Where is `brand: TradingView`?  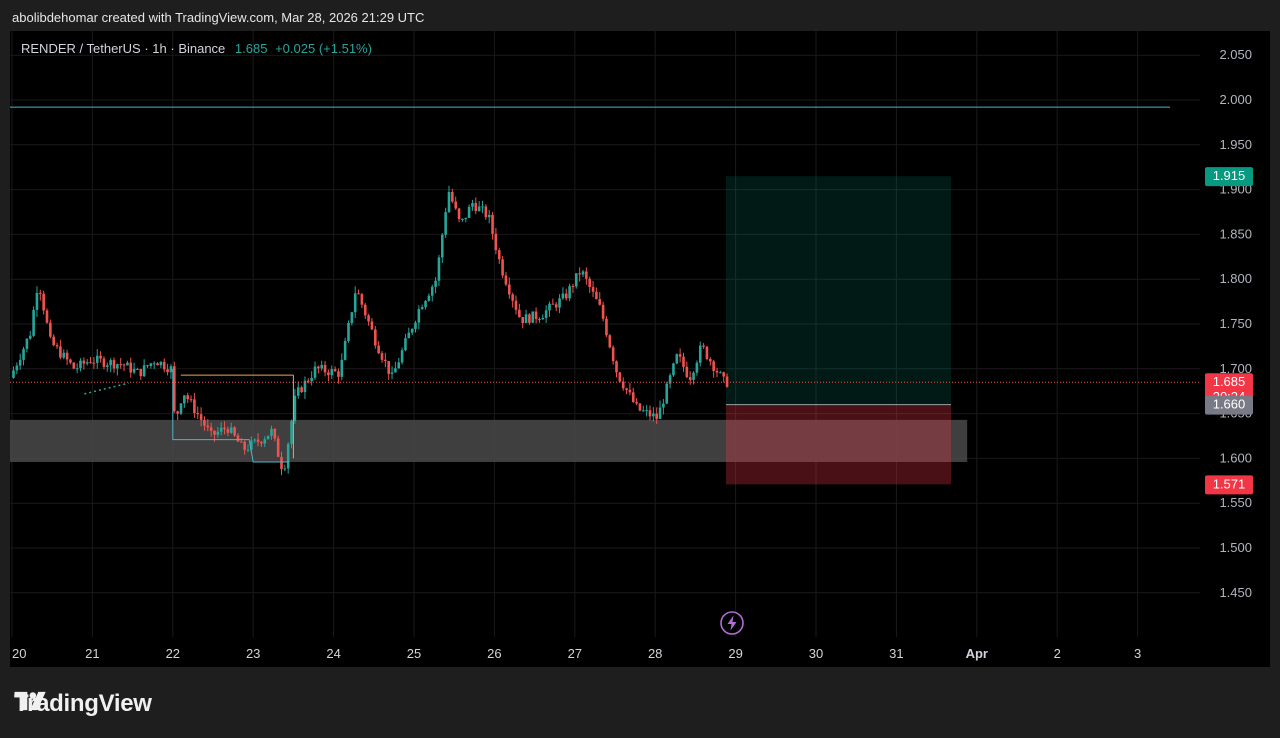 brand: TradingView is located at coordinates (83, 704).